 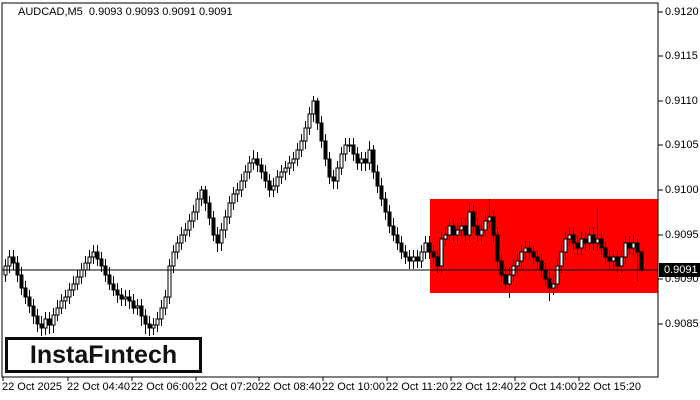 What do you see at coordinates (489, 213) in the screenshot?
I see `candle-wick` at bounding box center [489, 213].